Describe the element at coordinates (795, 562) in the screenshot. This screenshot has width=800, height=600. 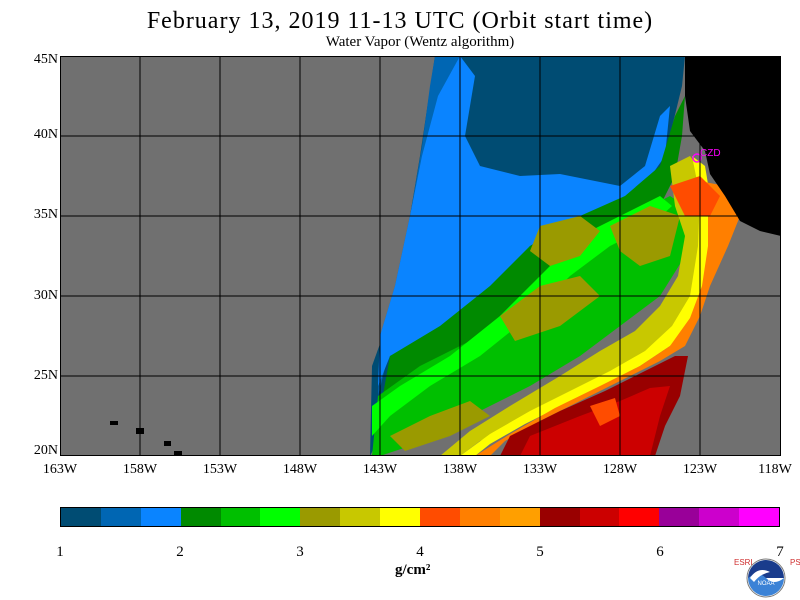
I see `logo-right-letters: PSD` at that location.